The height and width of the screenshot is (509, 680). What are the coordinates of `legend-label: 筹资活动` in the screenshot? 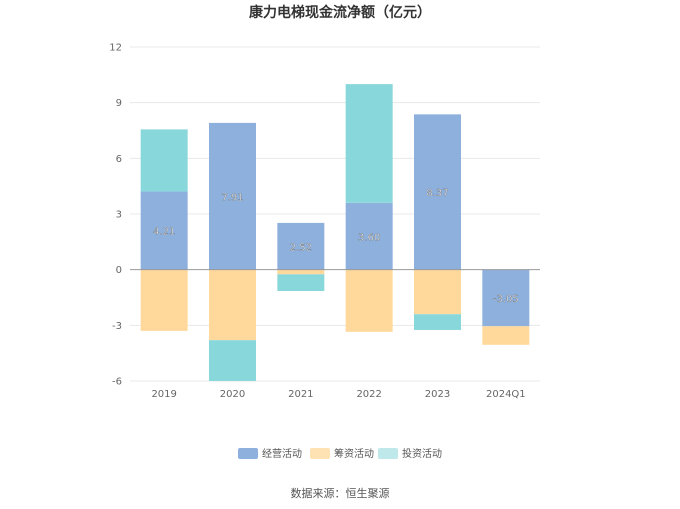 It's located at (354, 453).